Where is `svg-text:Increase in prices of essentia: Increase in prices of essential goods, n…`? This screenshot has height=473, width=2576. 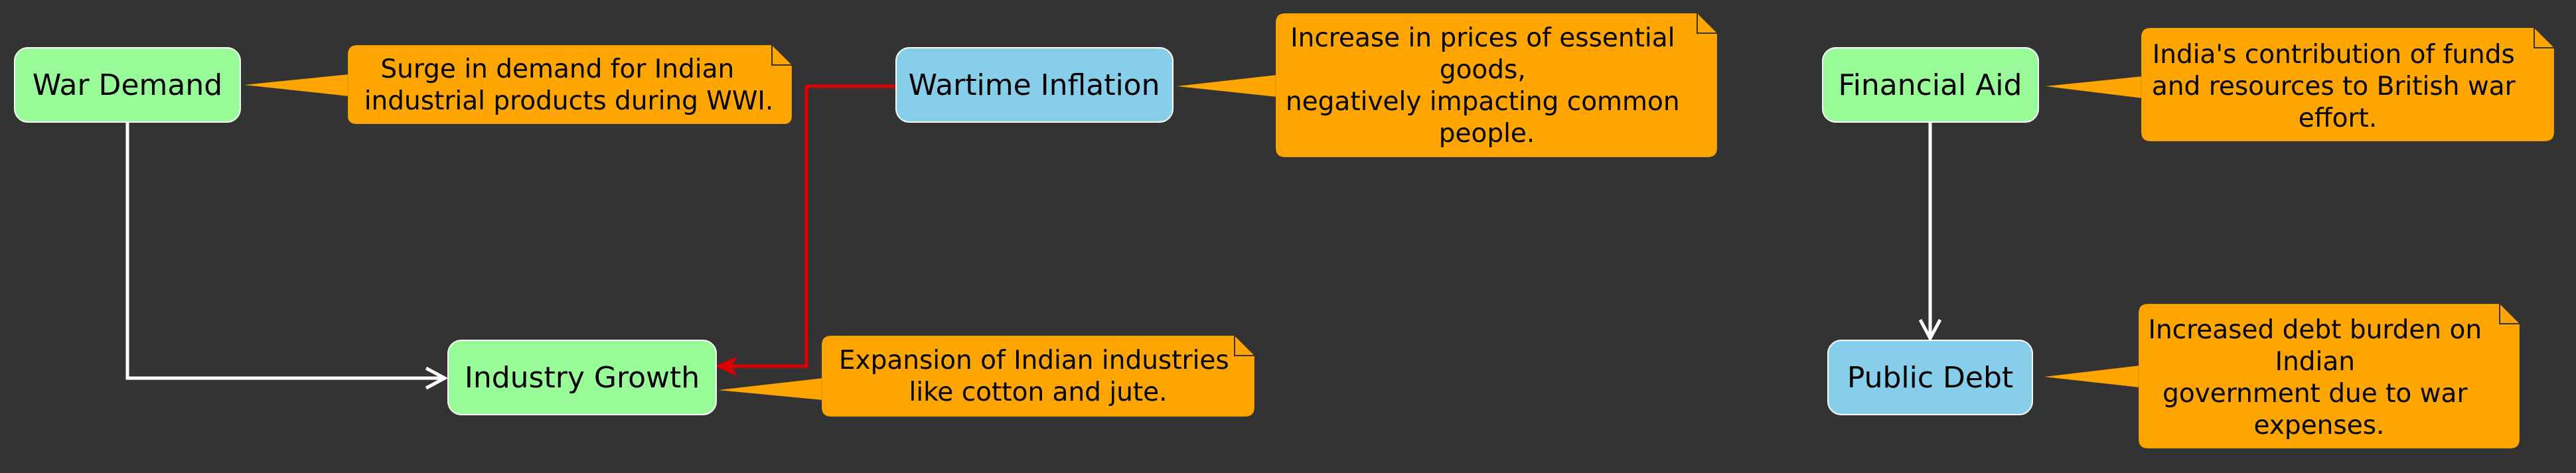 svg-text:Increase in prices of essentia: Increase in prices of essential goods, n… is located at coordinates (1487, 86).